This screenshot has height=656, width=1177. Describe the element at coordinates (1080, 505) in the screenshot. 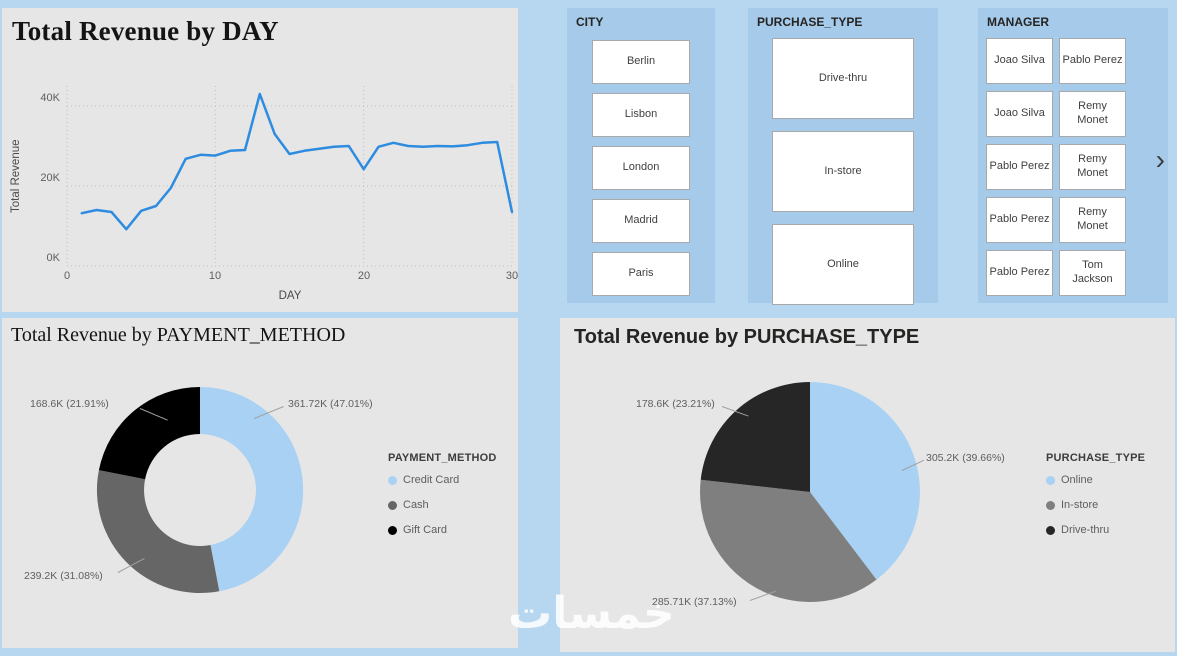

I see `legend-item-label: In-store` at that location.